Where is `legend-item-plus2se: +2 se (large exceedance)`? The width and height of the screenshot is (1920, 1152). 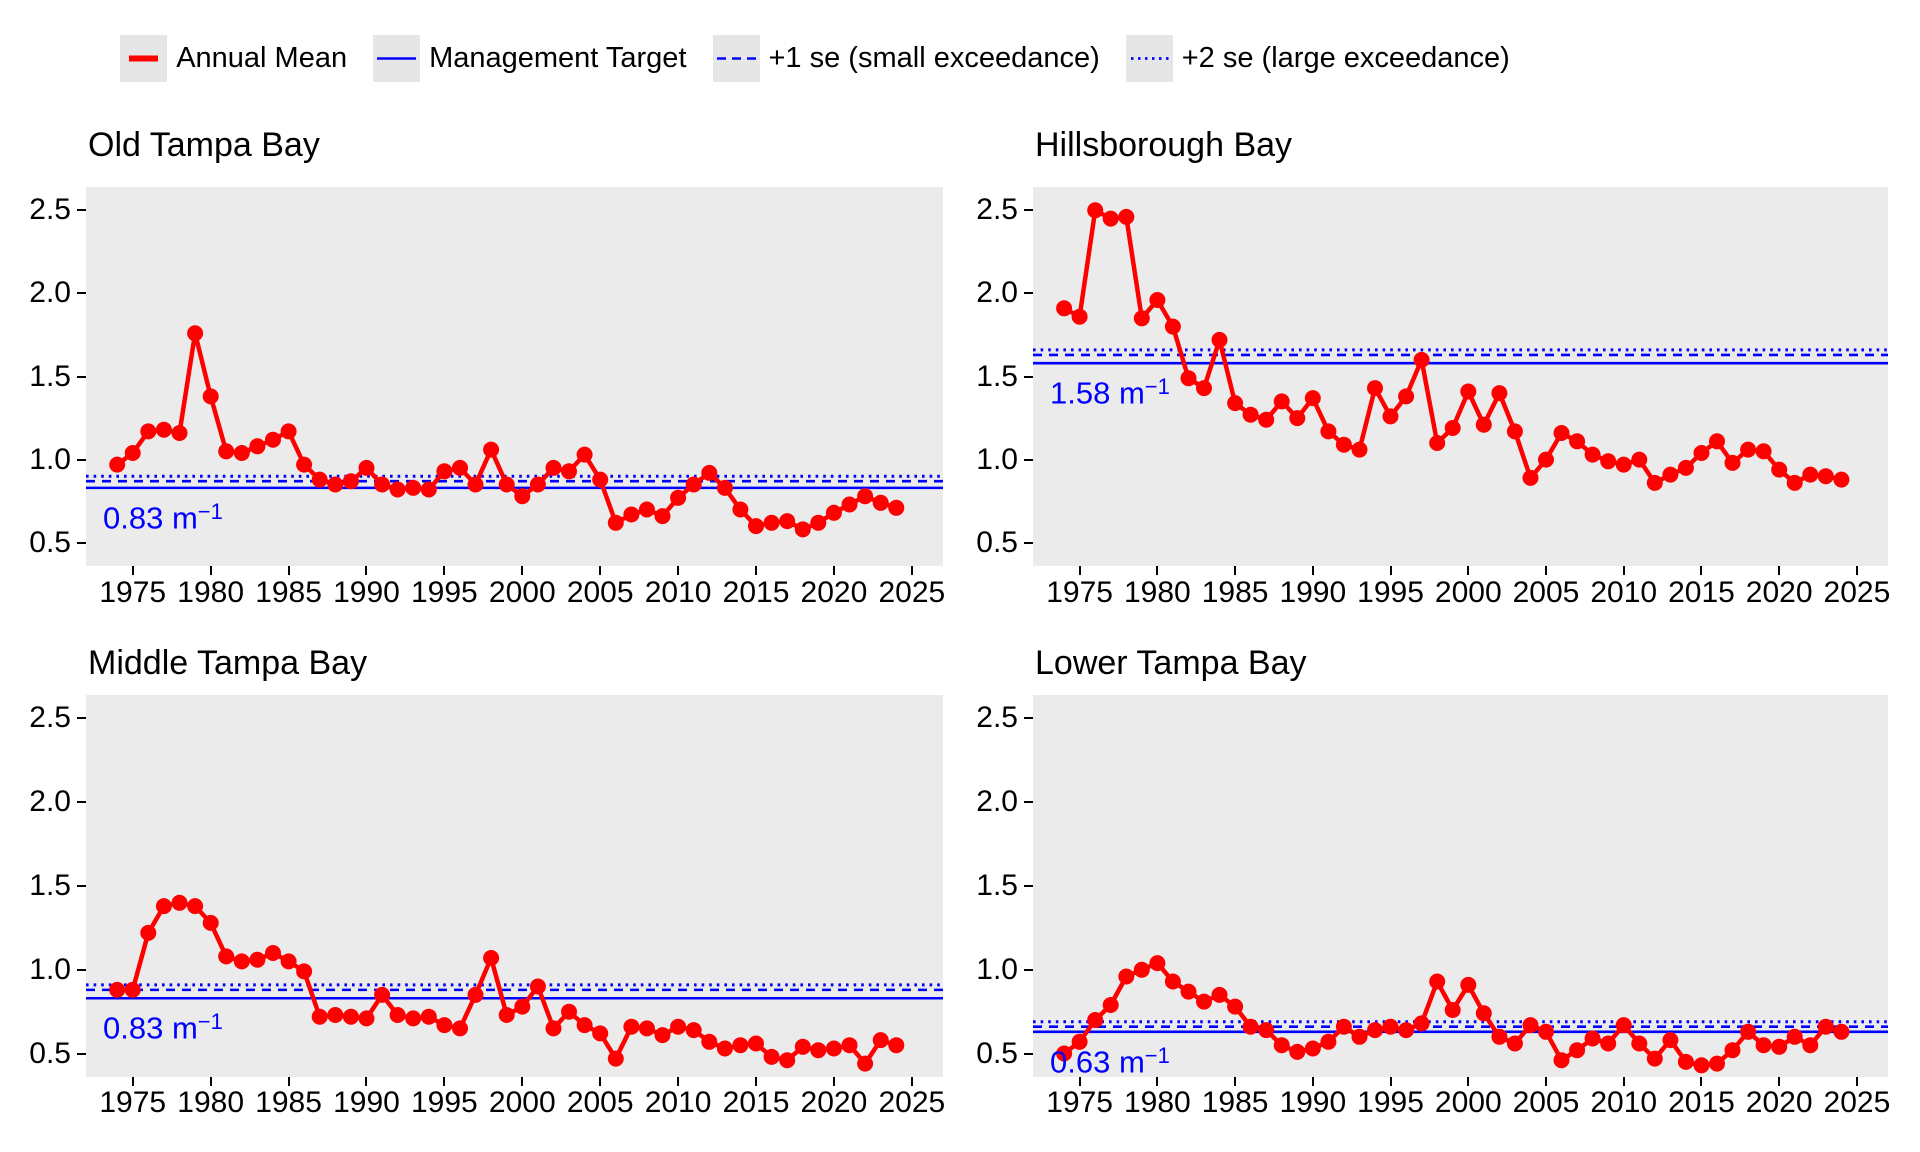
legend-item-plus2se: +2 se (large exceedance) is located at coordinates (1317, 58).